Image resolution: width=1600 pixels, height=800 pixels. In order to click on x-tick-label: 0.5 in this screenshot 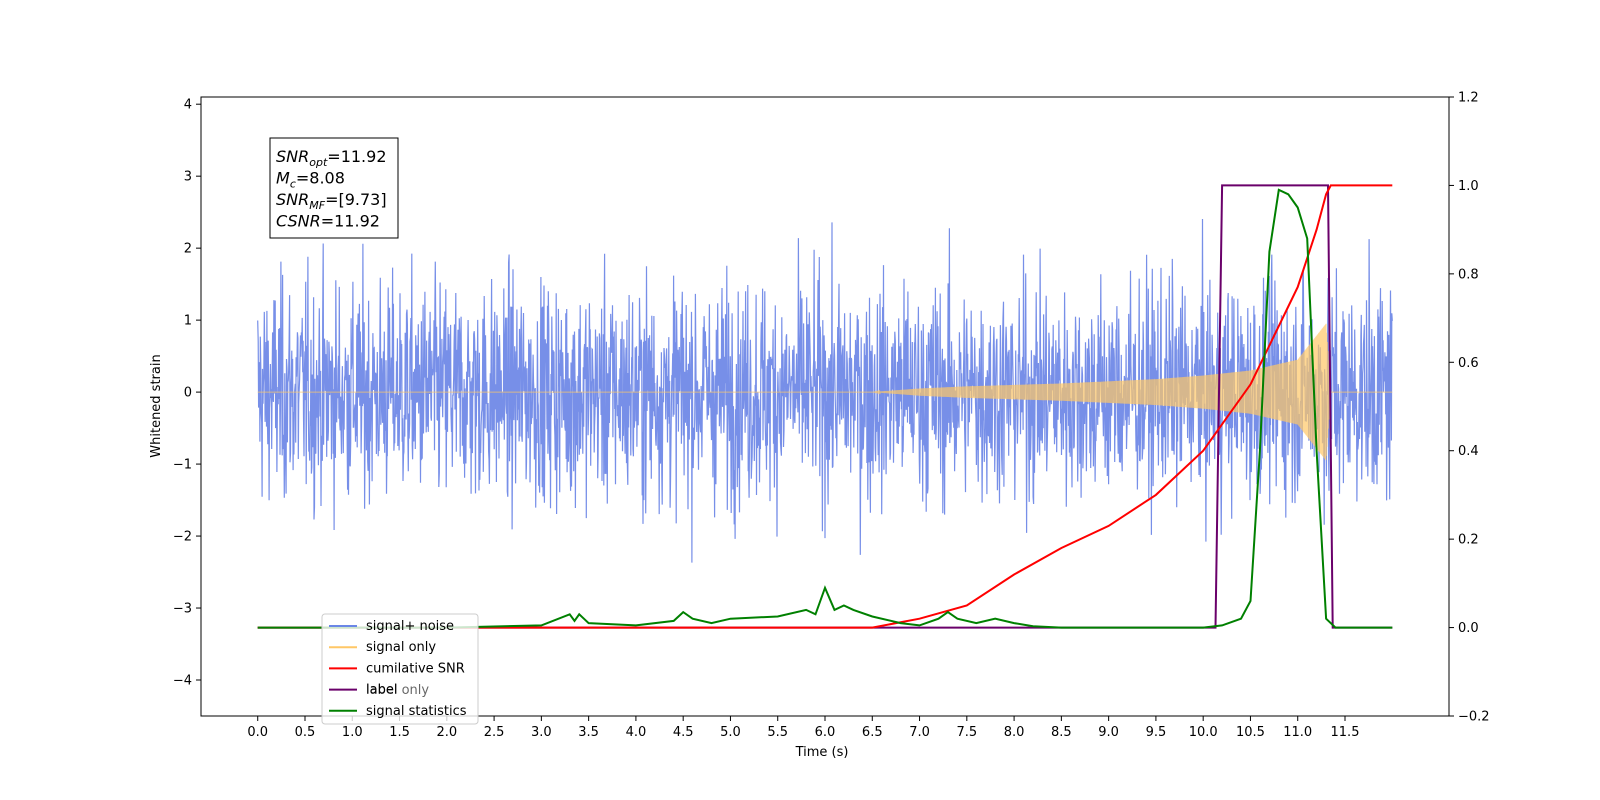, I will do `click(305, 732)`.